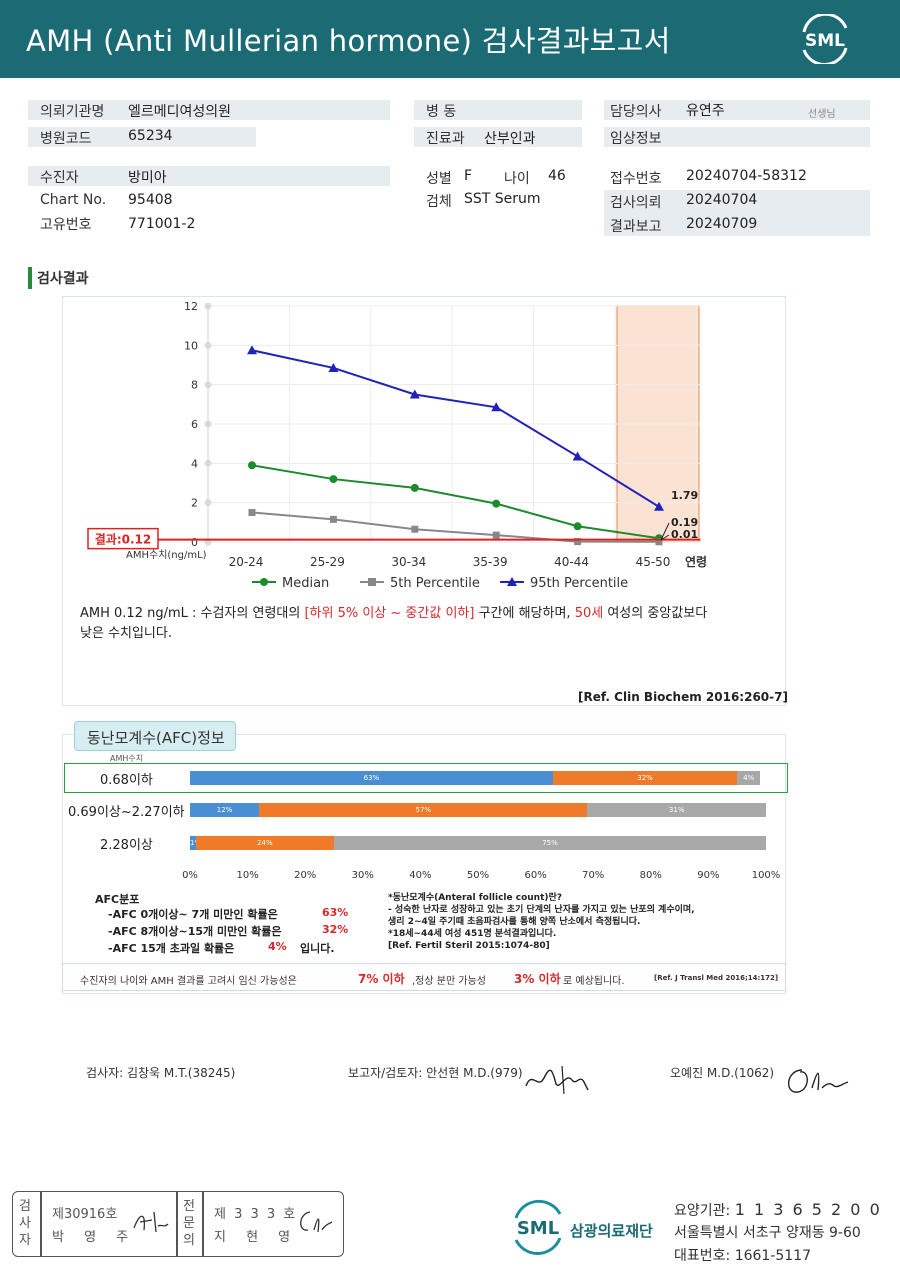  What do you see at coordinates (180, 112) in the screenshot?
I see `hospital-value: 엘르메디여성의원` at bounding box center [180, 112].